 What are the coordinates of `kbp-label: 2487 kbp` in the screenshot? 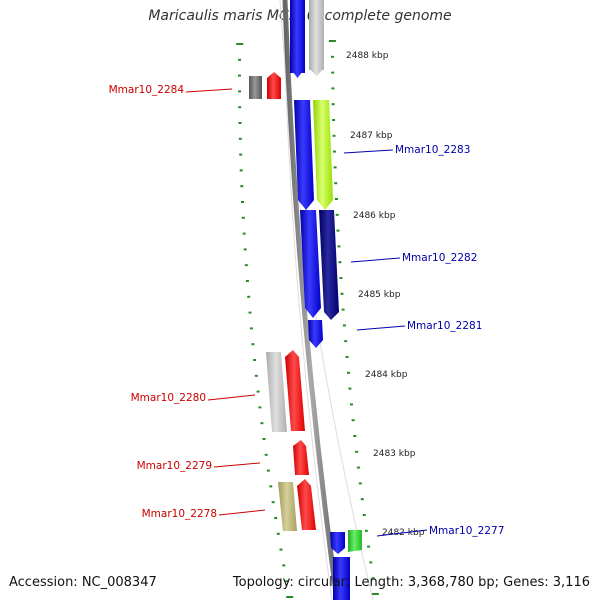 It's located at (371, 136).